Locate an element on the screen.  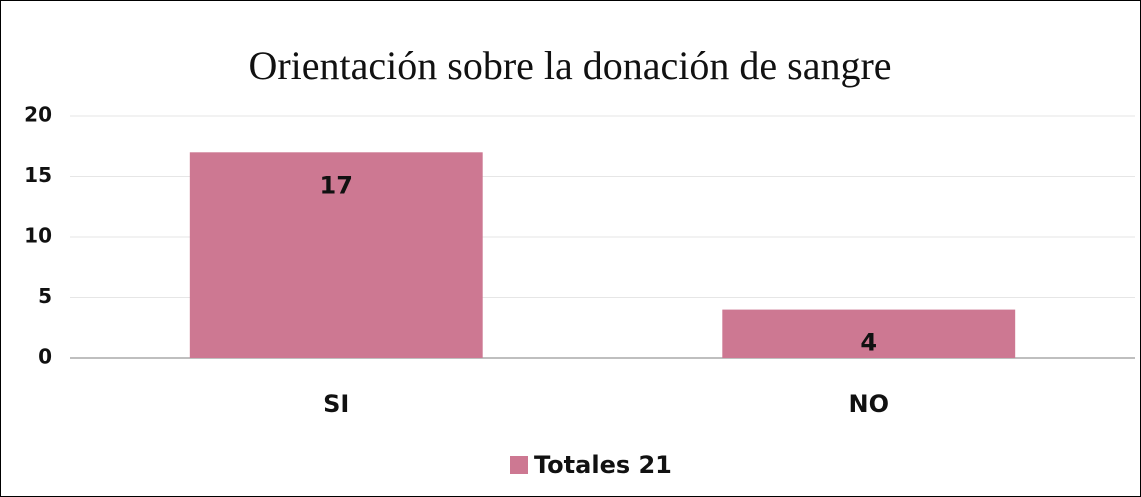
y-tick-label: 15 is located at coordinates (38, 175).